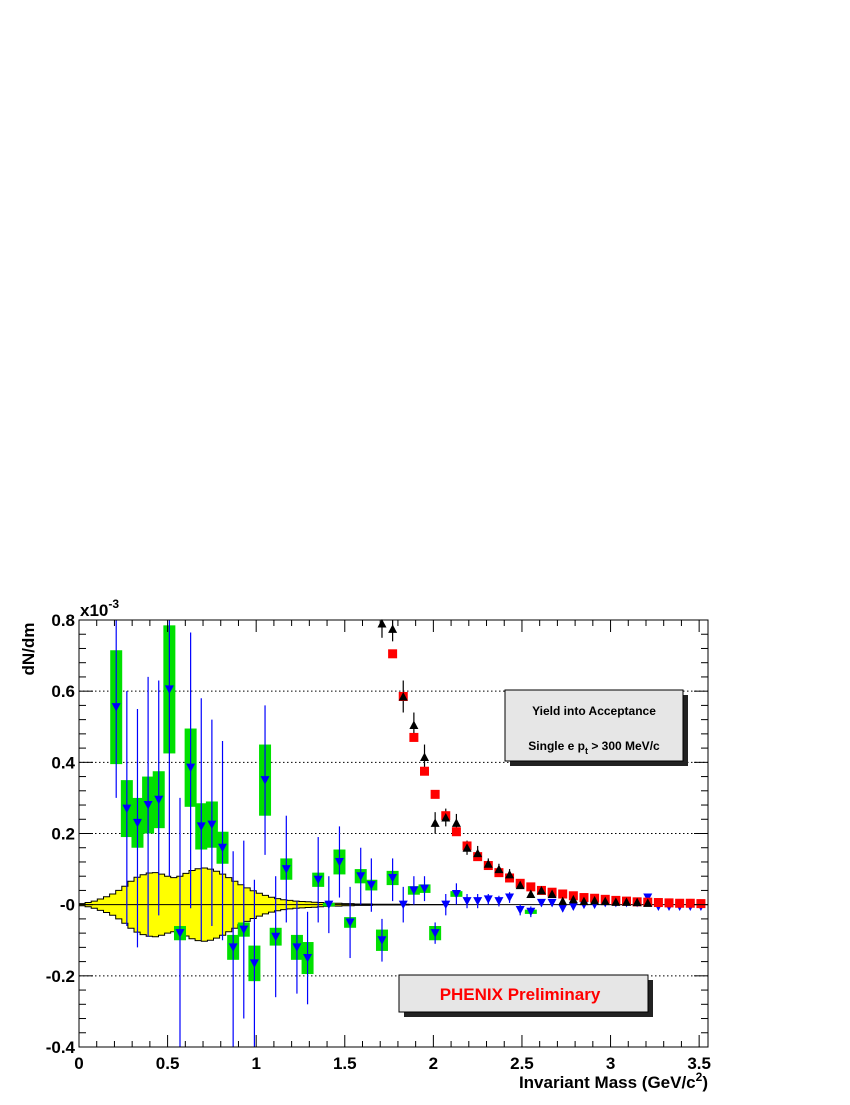 The height and width of the screenshot is (1105, 850). I want to click on y-tick-label: 0.4, so click(63, 762).